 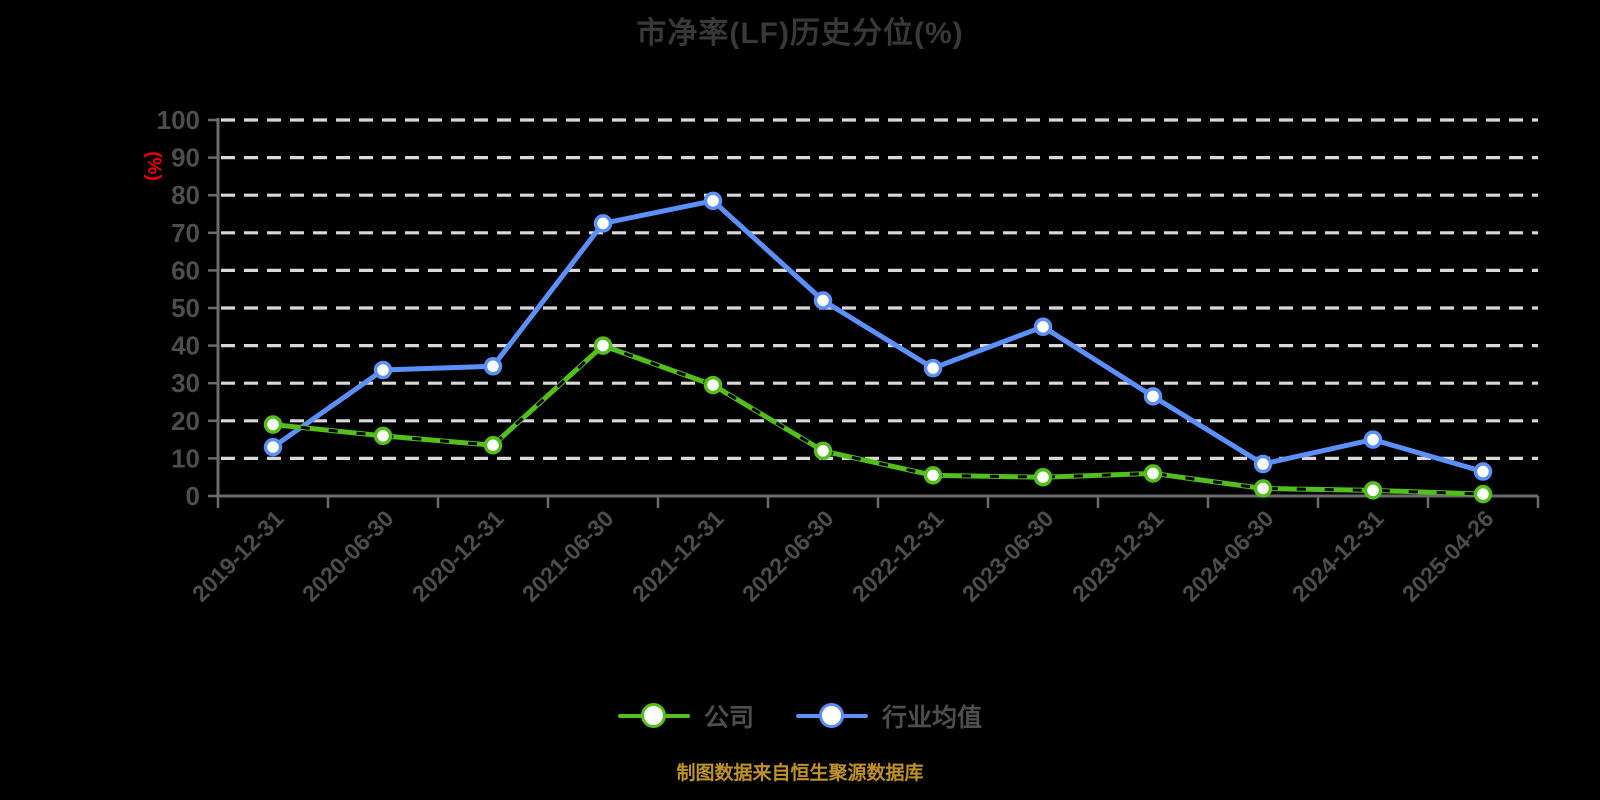 I want to click on x-tick-label: 2024-12-31, so click(x=1338, y=556).